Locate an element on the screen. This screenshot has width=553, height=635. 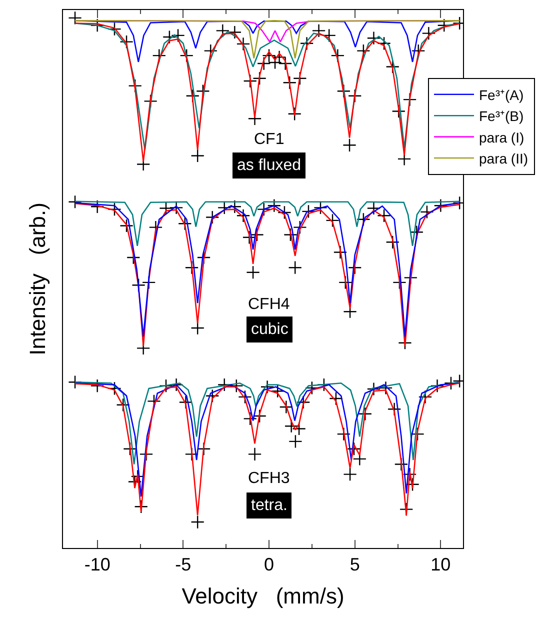
x-tick-label: 0 is located at coordinates (269, 564).